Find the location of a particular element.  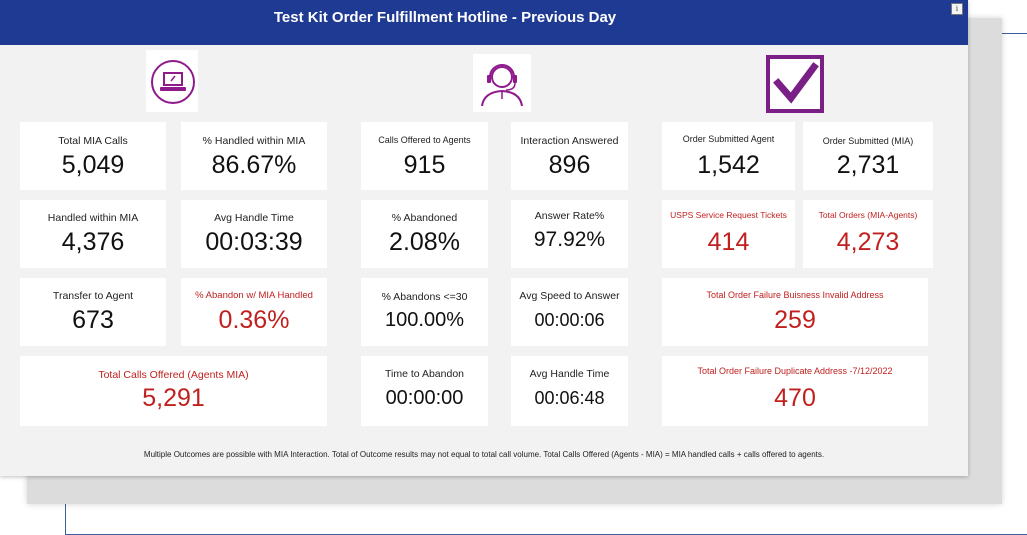

agents-avg-handle-time-card: Avg Handle Time 00:06:48 is located at coordinates (569, 391).